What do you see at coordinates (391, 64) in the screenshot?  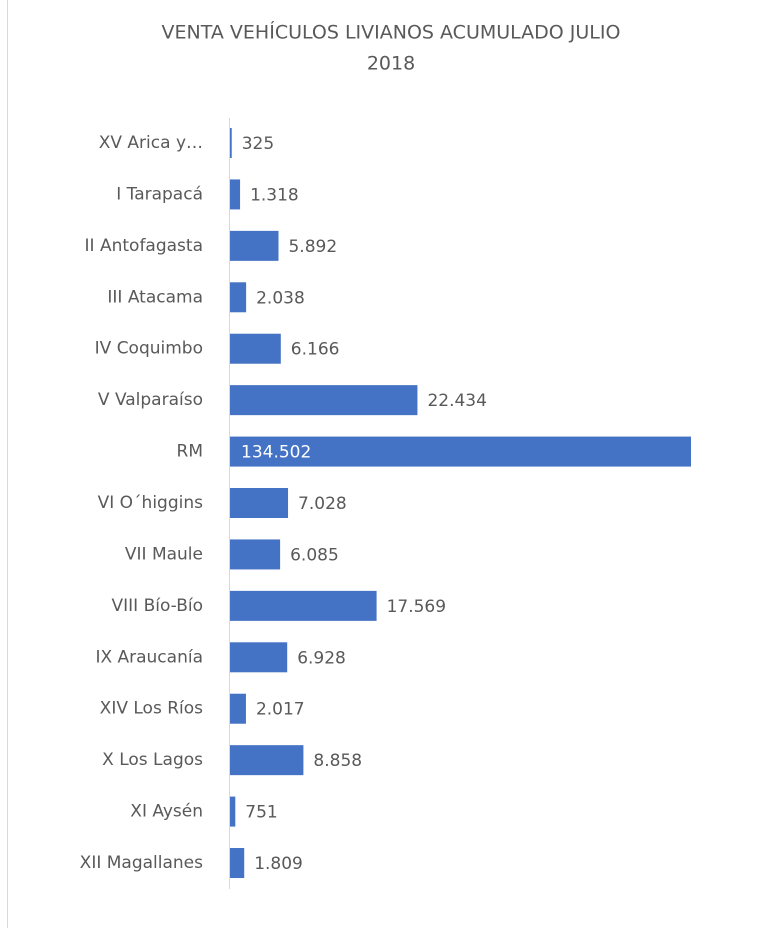 I see `chart-title-line-2: 2018` at bounding box center [391, 64].